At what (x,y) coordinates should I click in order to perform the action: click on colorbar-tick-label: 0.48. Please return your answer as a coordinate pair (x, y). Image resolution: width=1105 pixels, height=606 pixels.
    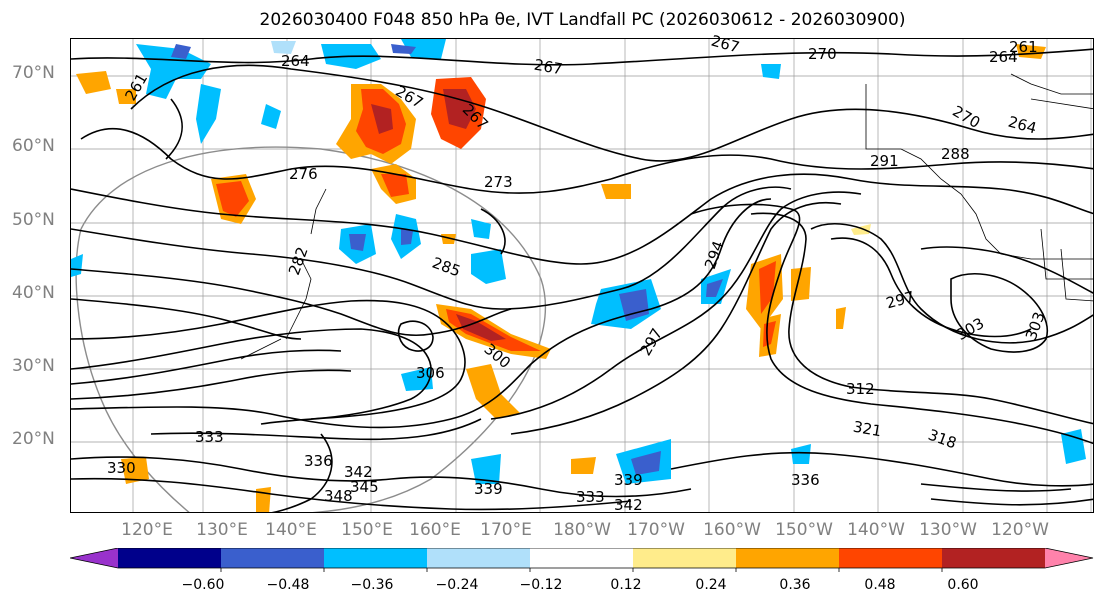
    Looking at the image, I should click on (880, 585).